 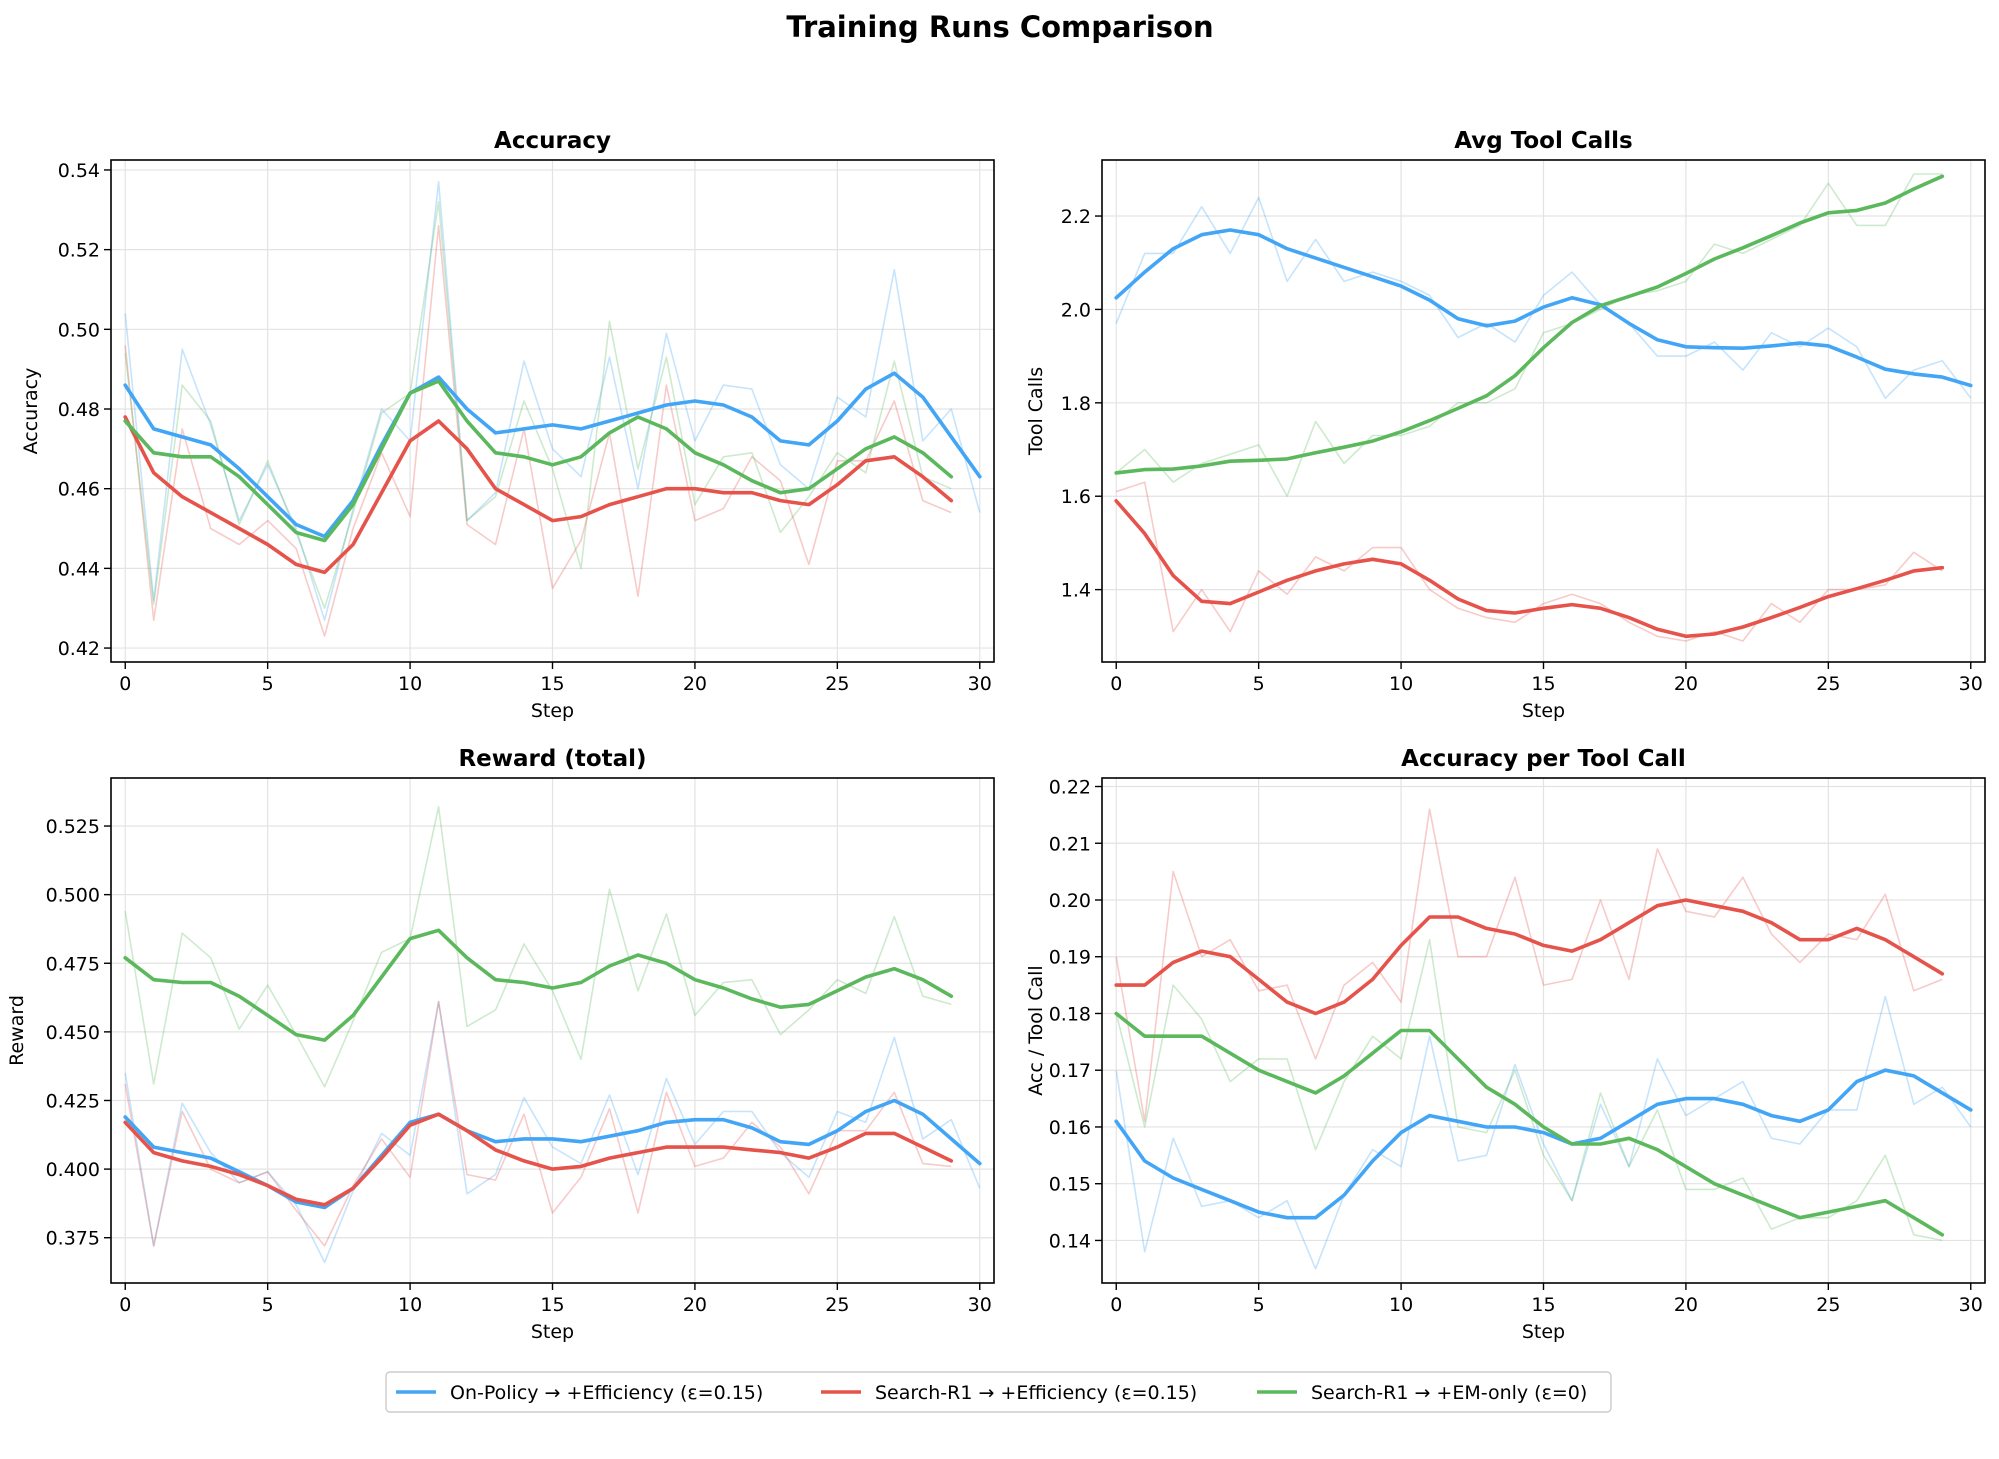 I want to click on y-tick-label: 0.50, so click(x=79, y=330).